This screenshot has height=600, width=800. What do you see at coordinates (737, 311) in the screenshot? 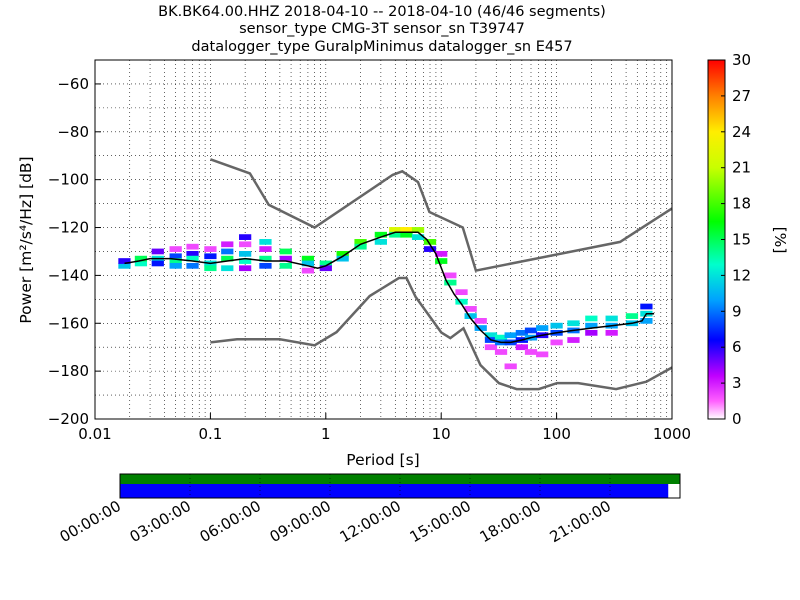
I see `colorbar-tick-label: 9` at bounding box center [737, 311].